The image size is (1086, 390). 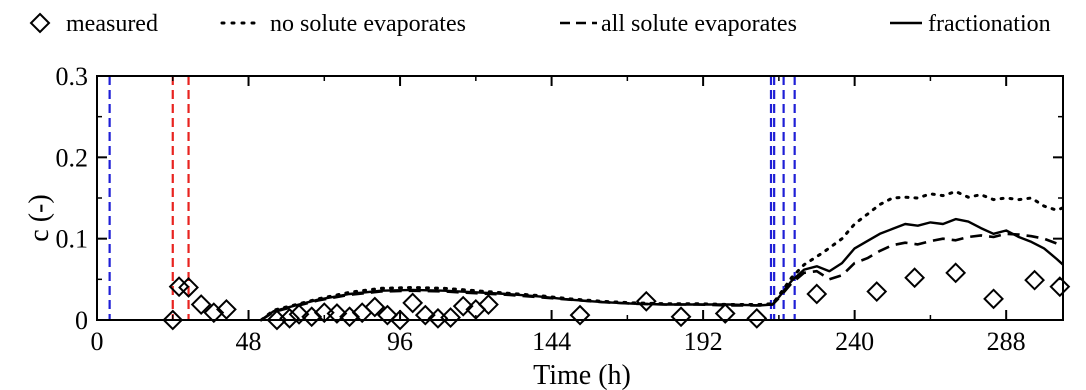 I want to click on x-tick-label: 288, so click(x=1006, y=341).